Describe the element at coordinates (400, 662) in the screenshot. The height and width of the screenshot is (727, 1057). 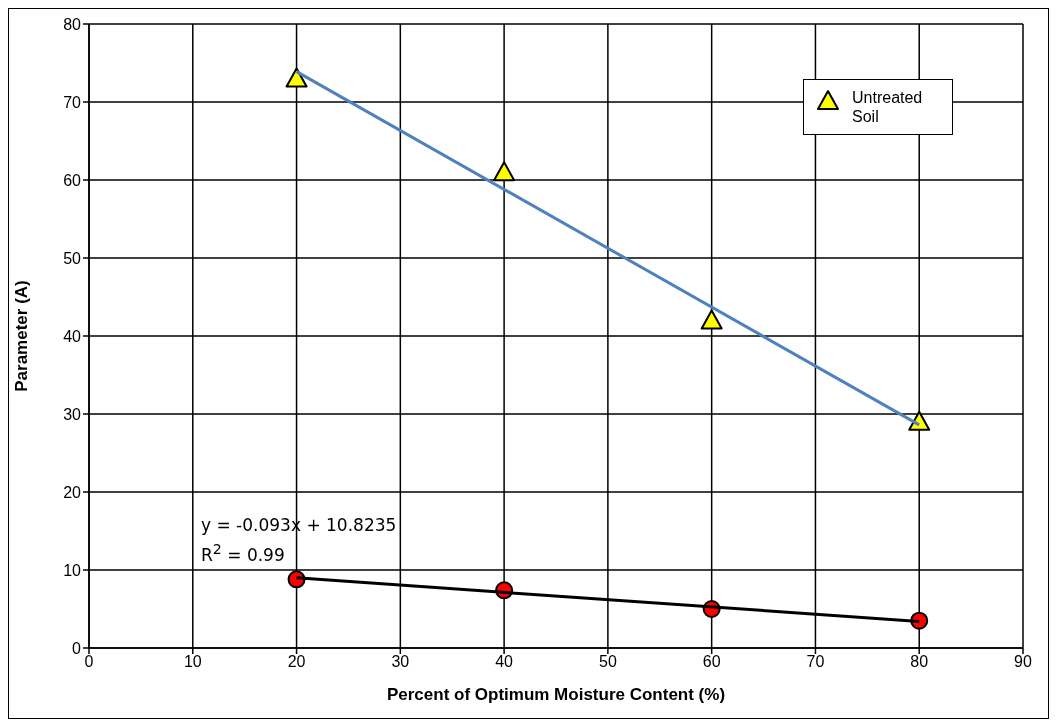
I see `x-tick-label: 30` at that location.